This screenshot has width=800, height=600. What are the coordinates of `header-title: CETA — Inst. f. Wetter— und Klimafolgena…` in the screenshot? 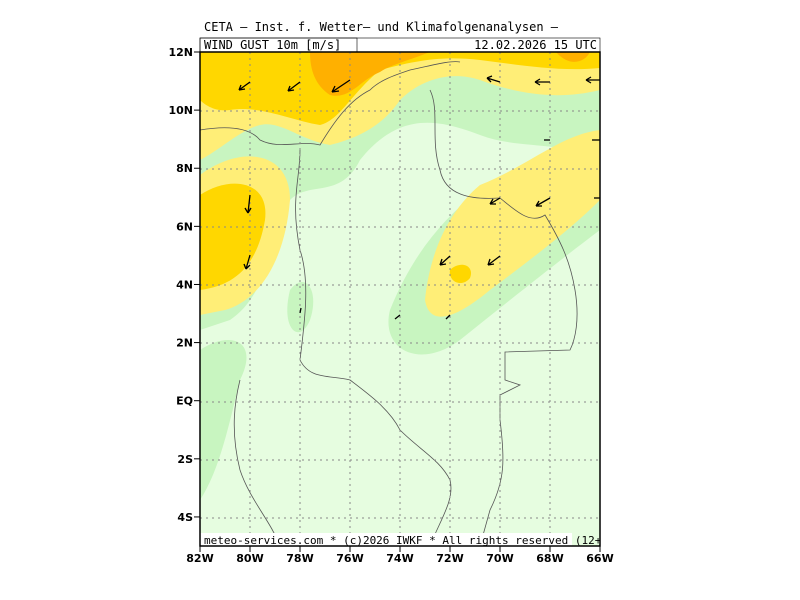 It's located at (381, 27).